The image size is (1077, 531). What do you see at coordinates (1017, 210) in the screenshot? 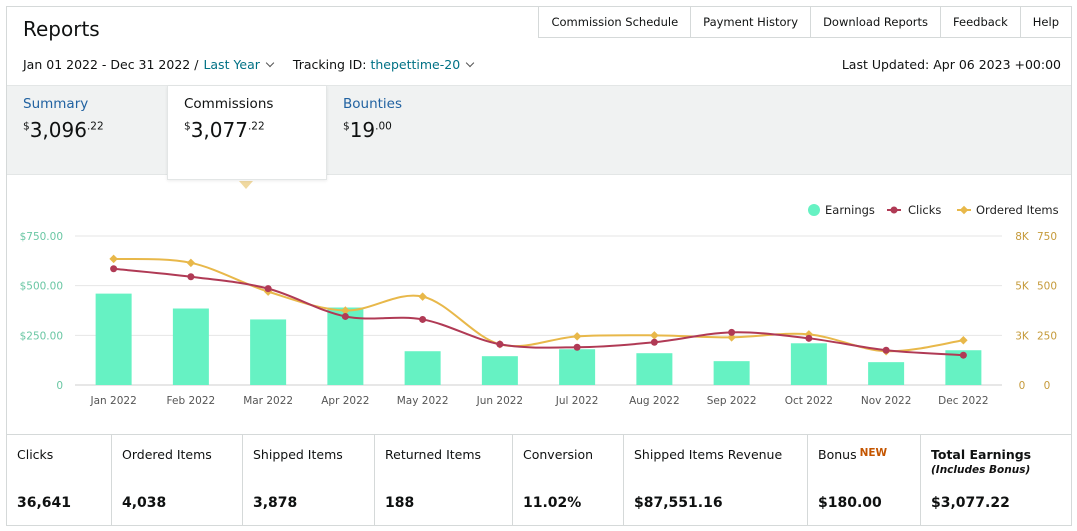
I see `legend-ordered-items-label: Ordered Items` at bounding box center [1017, 210].